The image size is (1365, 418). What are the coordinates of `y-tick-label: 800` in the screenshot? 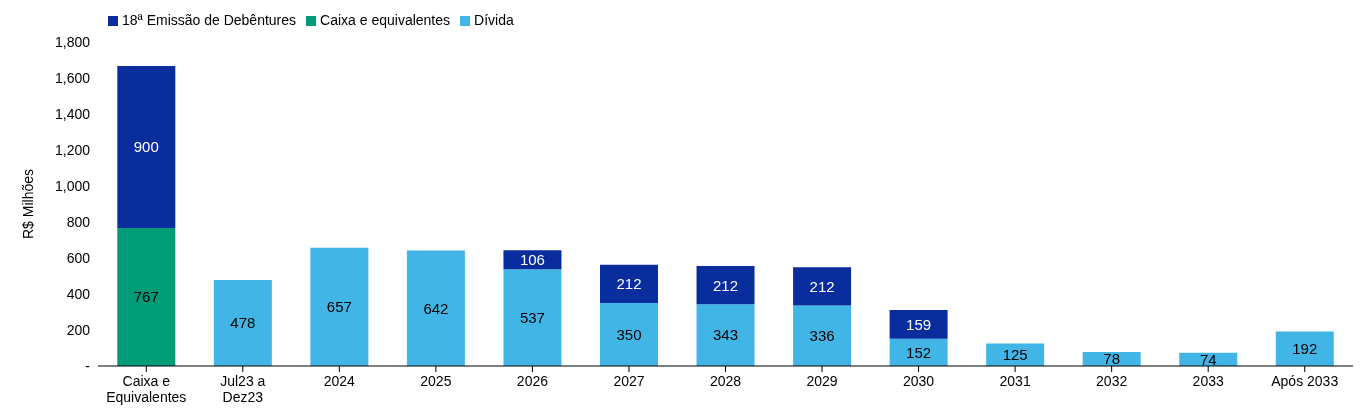 It's located at (78, 221).